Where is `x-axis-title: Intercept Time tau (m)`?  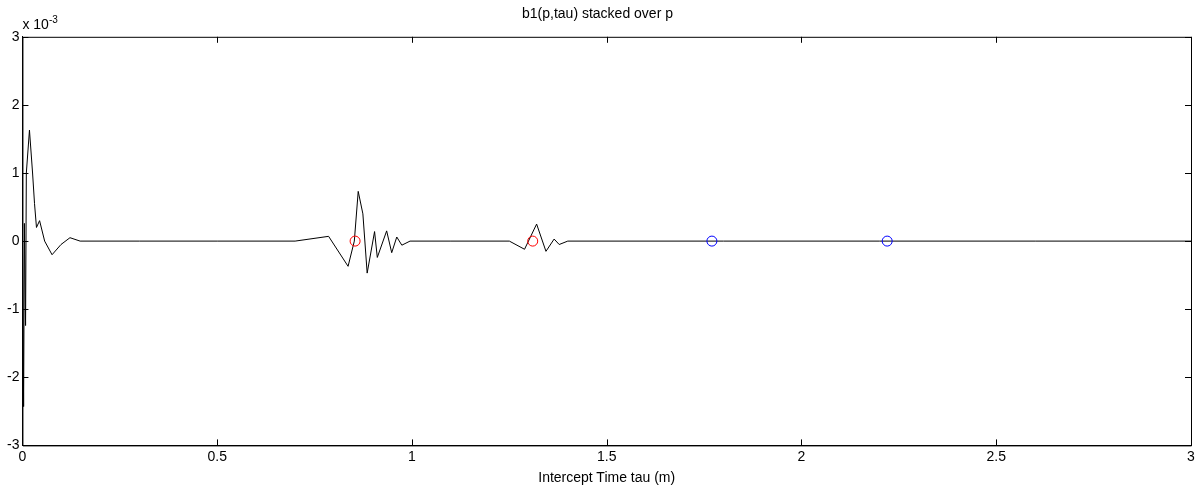 x-axis-title: Intercept Time tau (m) is located at coordinates (607, 477).